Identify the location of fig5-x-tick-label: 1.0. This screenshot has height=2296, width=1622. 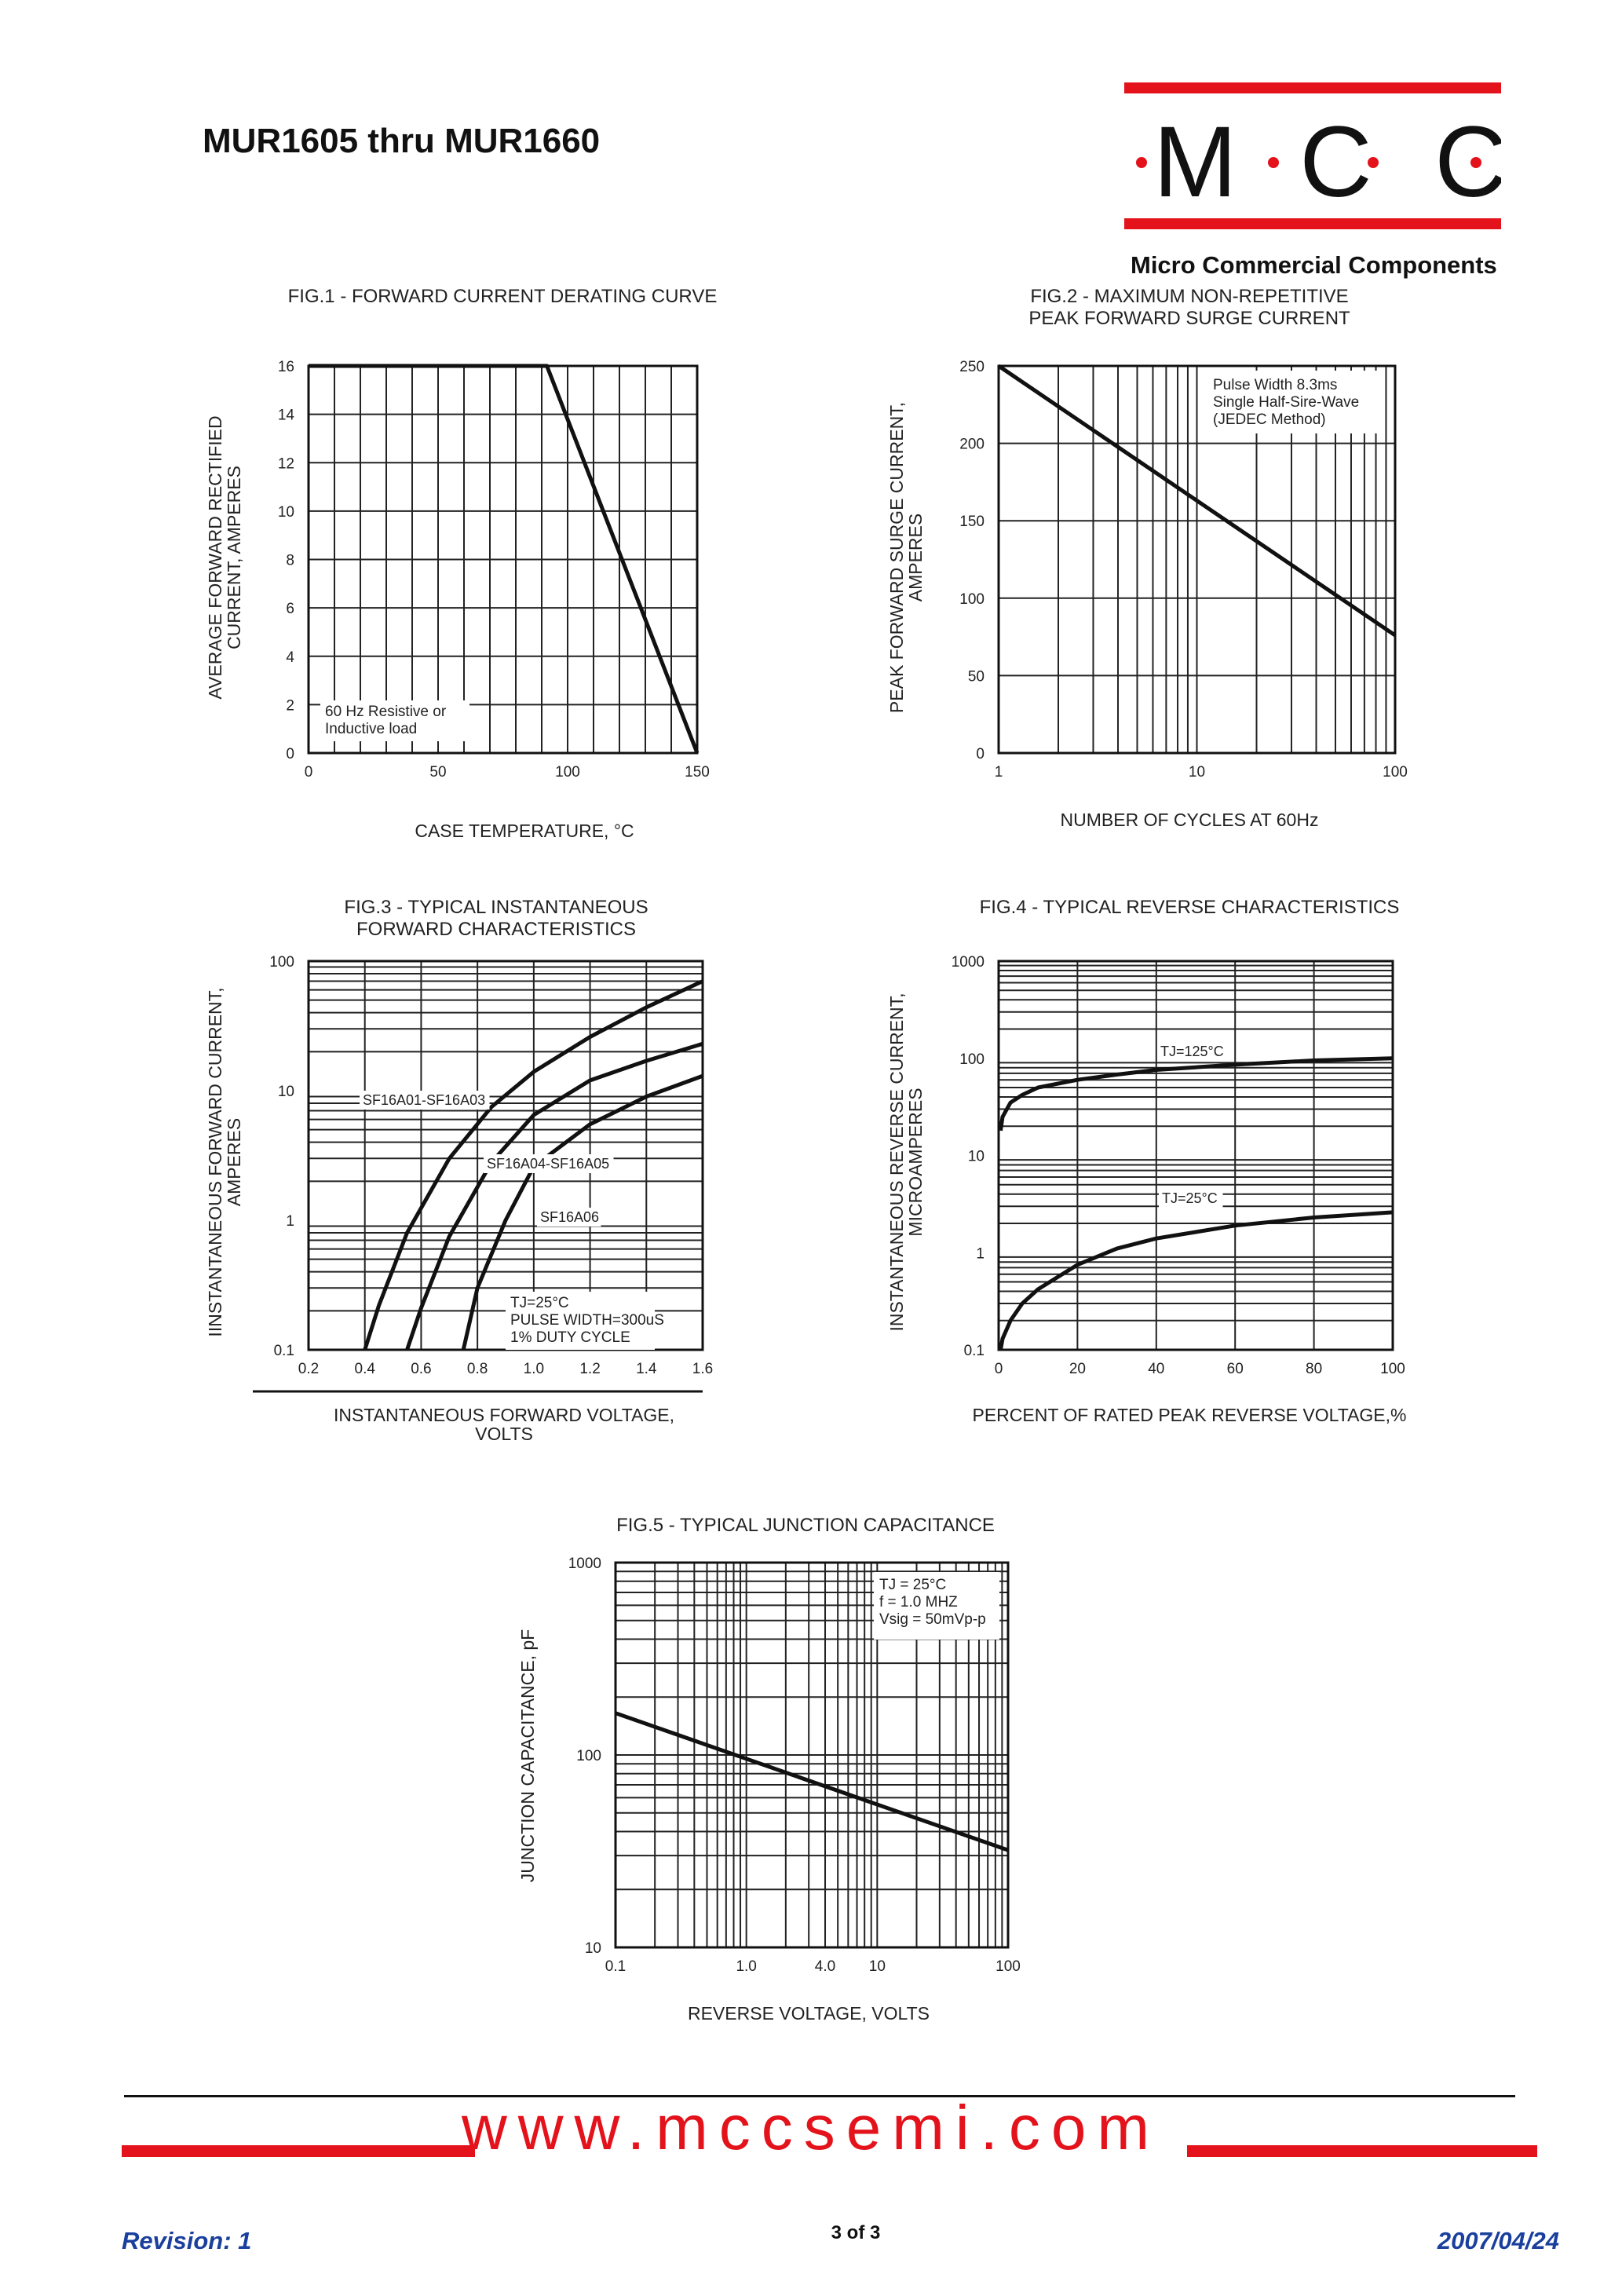
(746, 1966).